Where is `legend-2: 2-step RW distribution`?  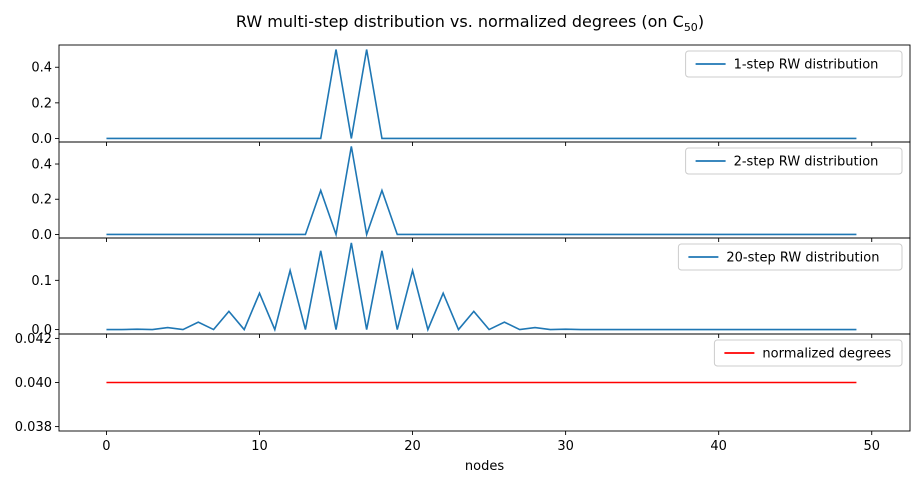
legend-2: 2-step RW distribution is located at coordinates (794, 161).